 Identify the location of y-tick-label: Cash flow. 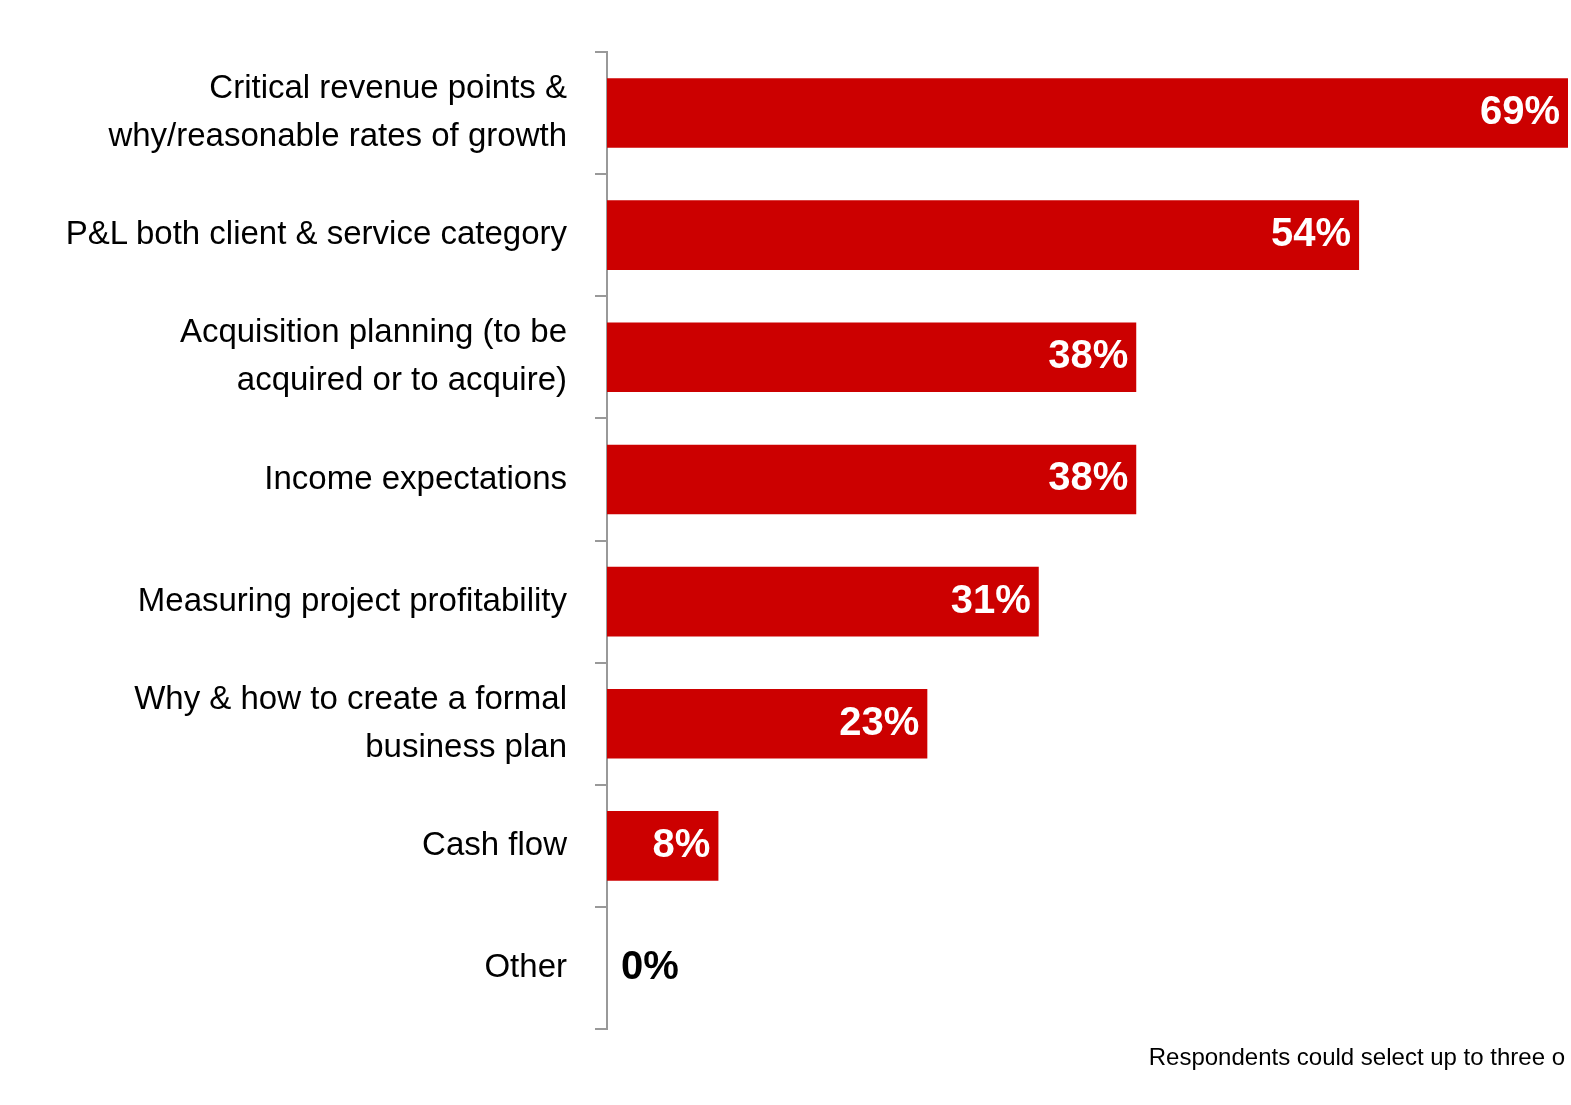
(495, 844).